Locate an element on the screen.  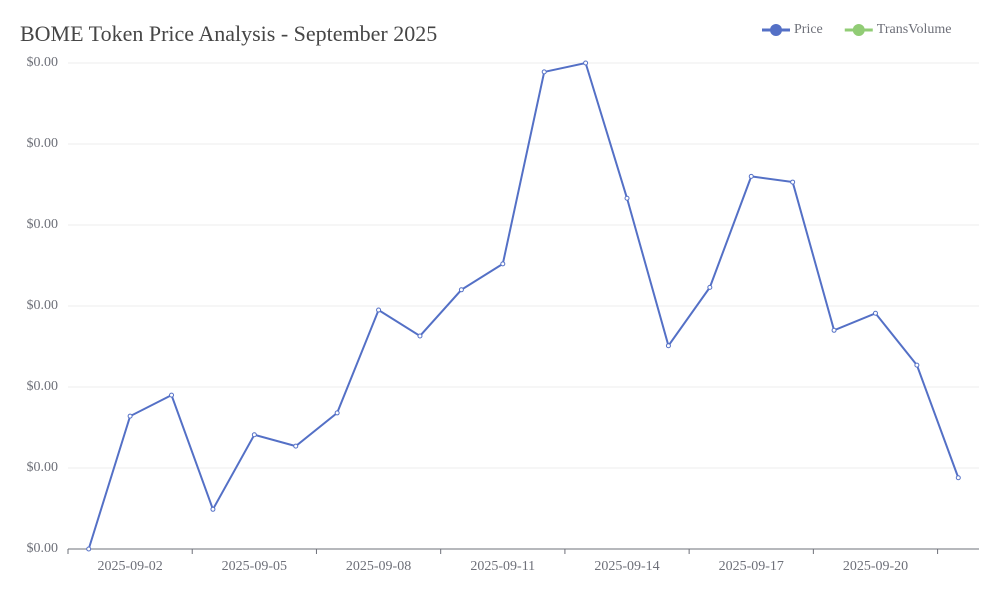
x-tick-label: 2025-09-05 is located at coordinates (254, 566).